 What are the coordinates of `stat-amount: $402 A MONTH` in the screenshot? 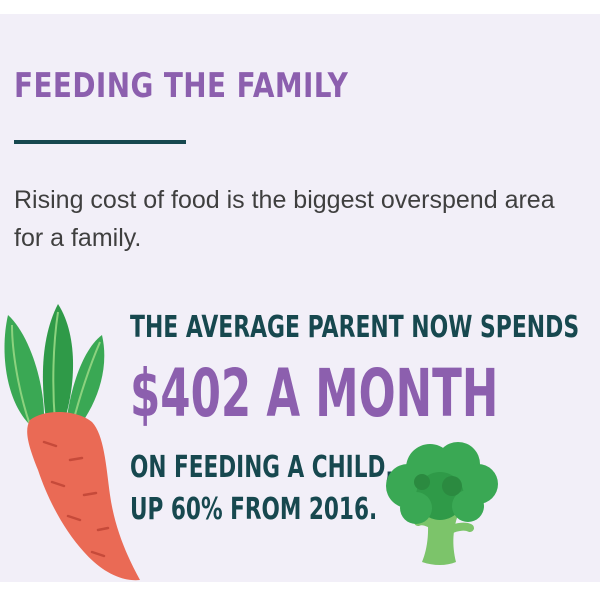 It's located at (314, 393).